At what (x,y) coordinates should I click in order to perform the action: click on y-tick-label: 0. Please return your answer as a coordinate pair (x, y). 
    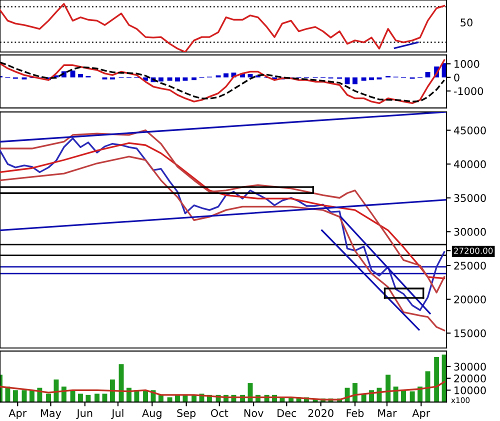
    Looking at the image, I should click on (457, 78).